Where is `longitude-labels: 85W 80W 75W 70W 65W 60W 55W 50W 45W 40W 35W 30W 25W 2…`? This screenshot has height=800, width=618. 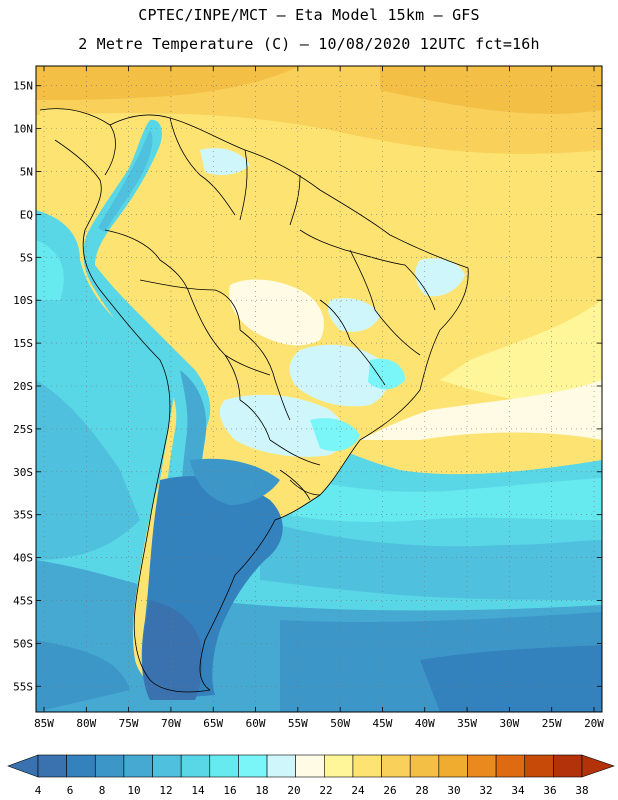
longitude-labels: 85W 80W 75W 70W 65W 60W 55W 50W 45W 40W 35W 30W 25W 2… is located at coordinates (319, 723).